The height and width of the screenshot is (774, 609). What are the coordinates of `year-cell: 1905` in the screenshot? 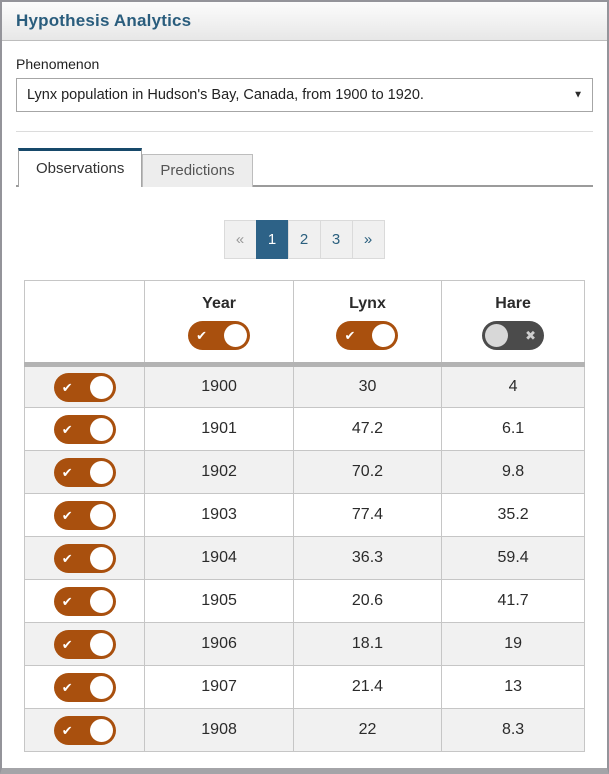 It's located at (219, 601).